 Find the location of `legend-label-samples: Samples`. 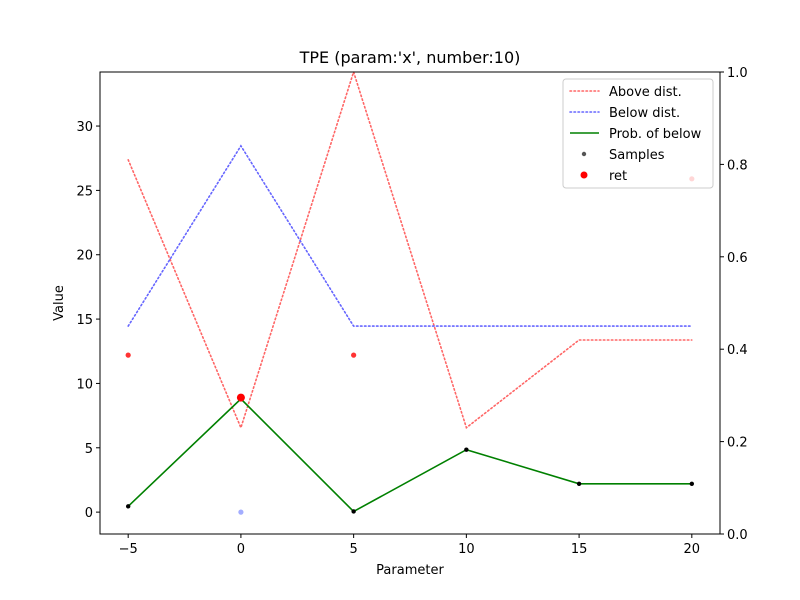

legend-label-samples: Samples is located at coordinates (637, 155).